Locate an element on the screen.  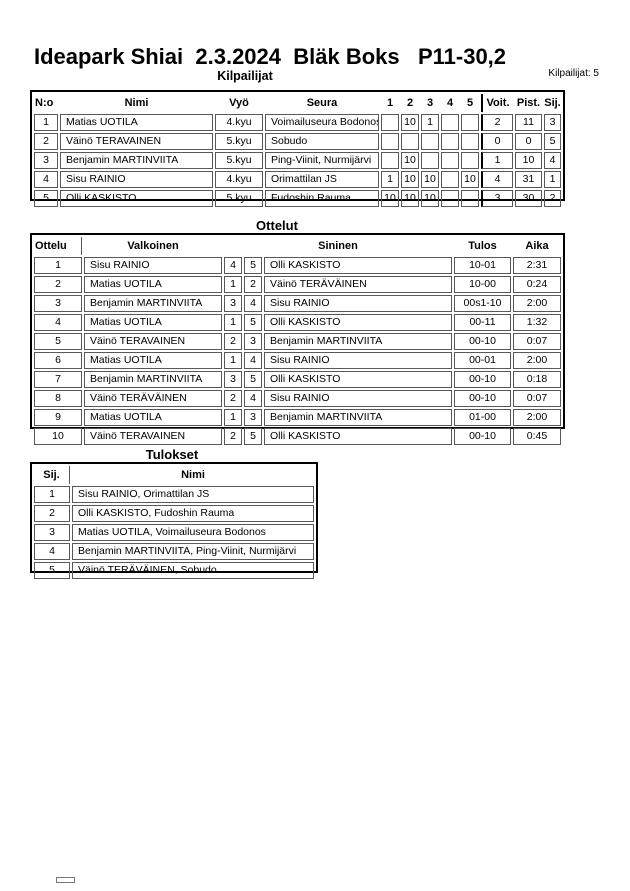
cell-white-no: 1 is located at coordinates (233, 322).